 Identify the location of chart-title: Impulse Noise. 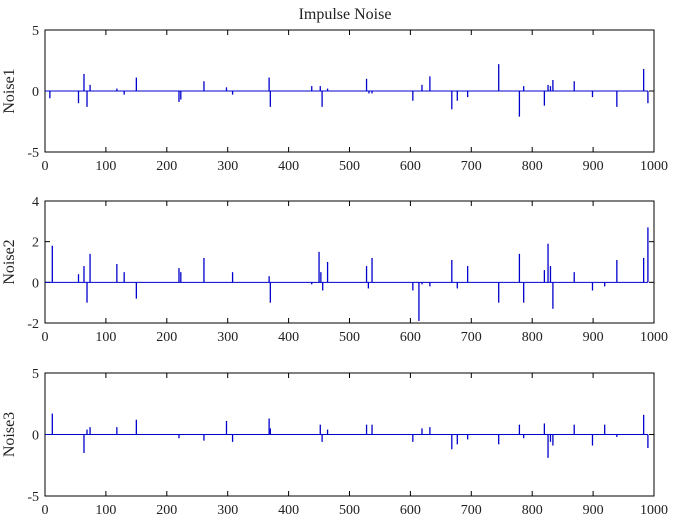
(345, 14).